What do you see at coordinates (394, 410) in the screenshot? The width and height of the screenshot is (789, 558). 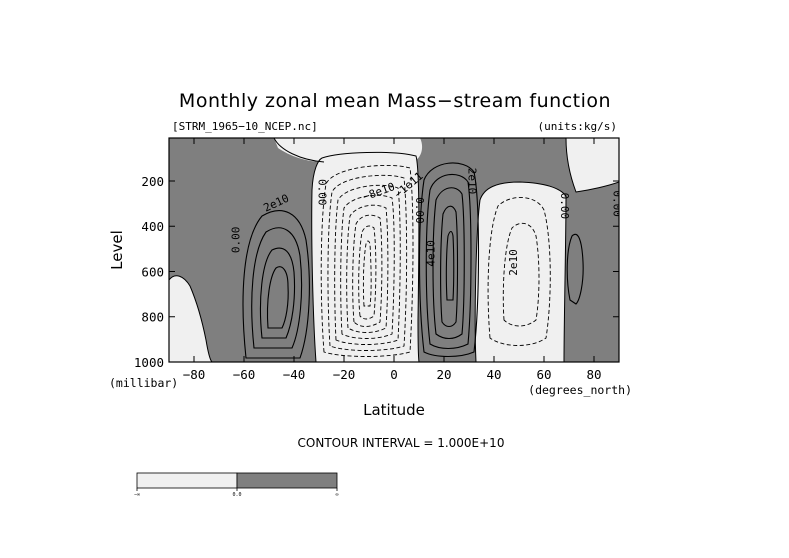 I see `x-axis-label: Latitude` at bounding box center [394, 410].